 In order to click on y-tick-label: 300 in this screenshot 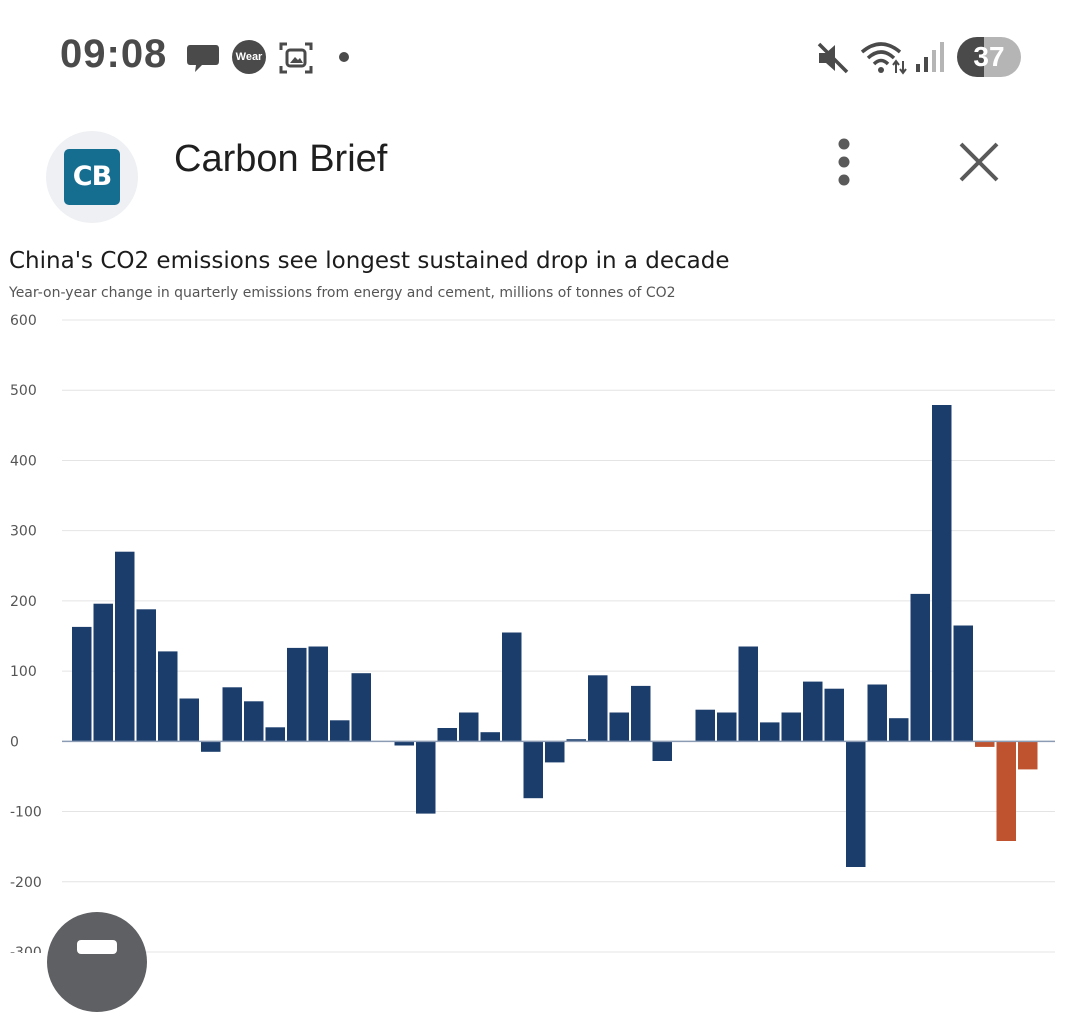, I will do `click(23, 532)`.